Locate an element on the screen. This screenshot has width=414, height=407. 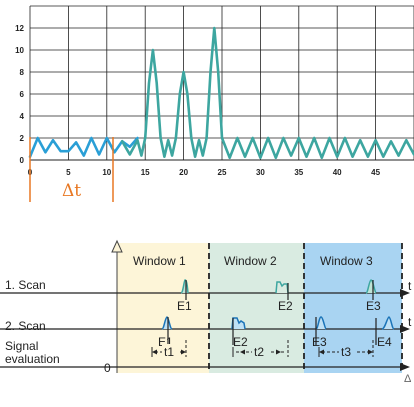
window-1-label: Window 1 is located at coordinates (159, 261).